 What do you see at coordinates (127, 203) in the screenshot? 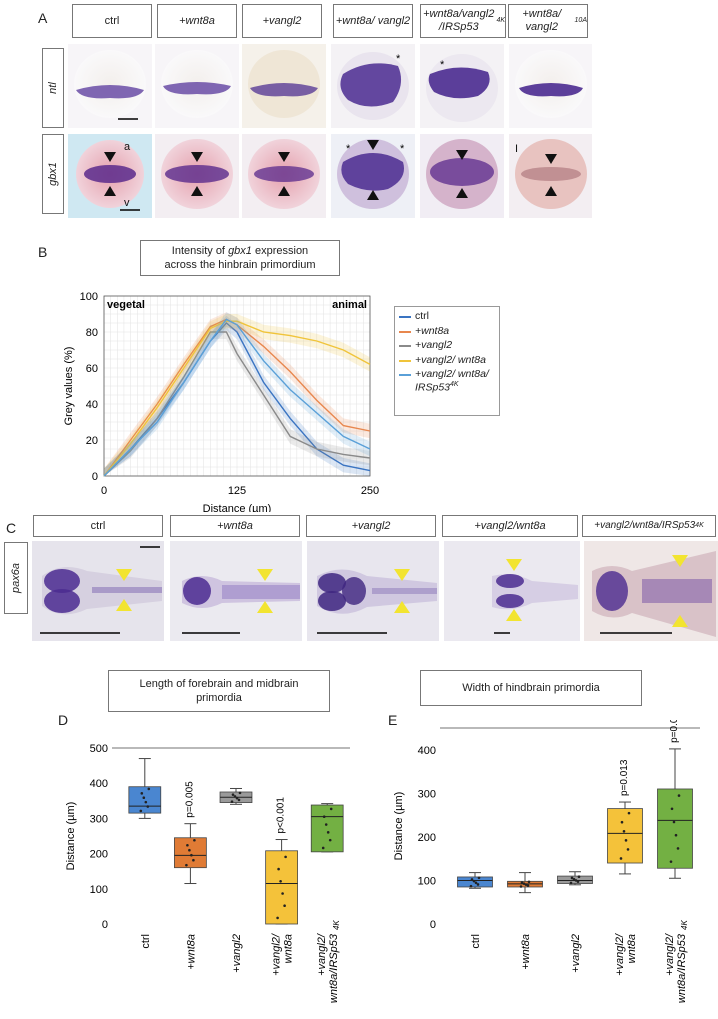
I see `svg-text: v` at bounding box center [127, 203].